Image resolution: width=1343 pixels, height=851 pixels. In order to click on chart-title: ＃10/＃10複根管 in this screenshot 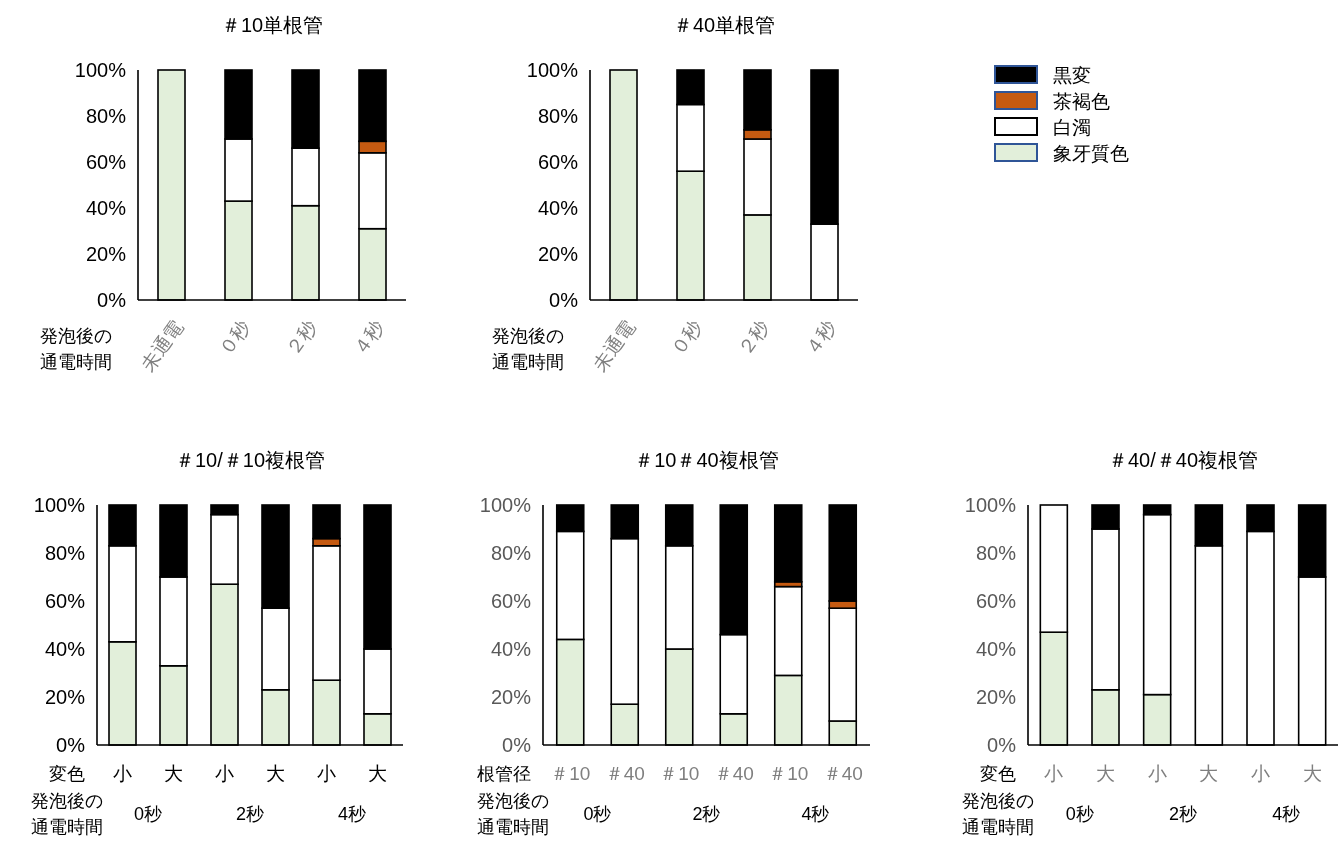, I will do `click(250, 460)`.